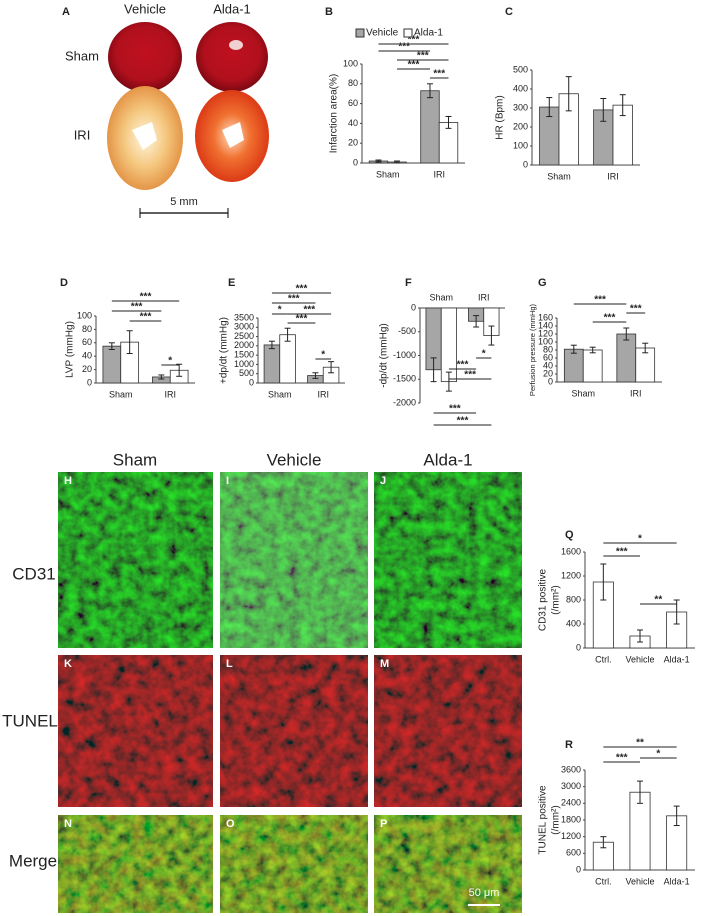 This screenshot has width=709, height=916. Describe the element at coordinates (231, 283) in the screenshot. I see `panel-letter: E` at that location.